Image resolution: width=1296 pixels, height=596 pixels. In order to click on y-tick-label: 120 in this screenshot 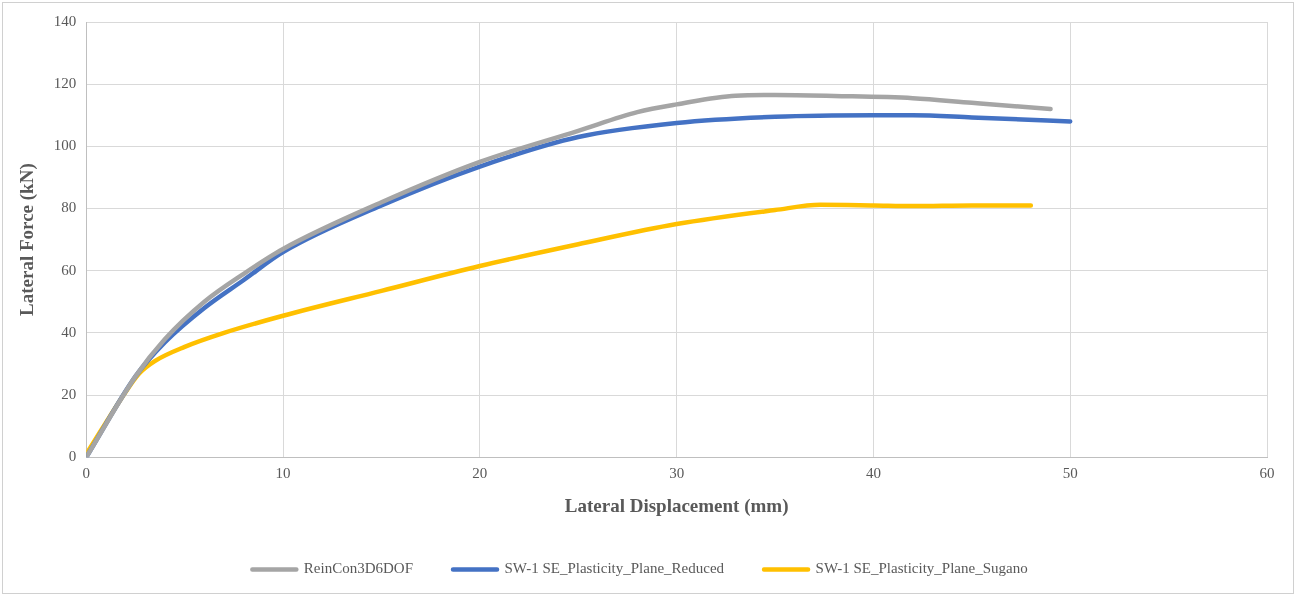, I will do `click(65, 83)`.